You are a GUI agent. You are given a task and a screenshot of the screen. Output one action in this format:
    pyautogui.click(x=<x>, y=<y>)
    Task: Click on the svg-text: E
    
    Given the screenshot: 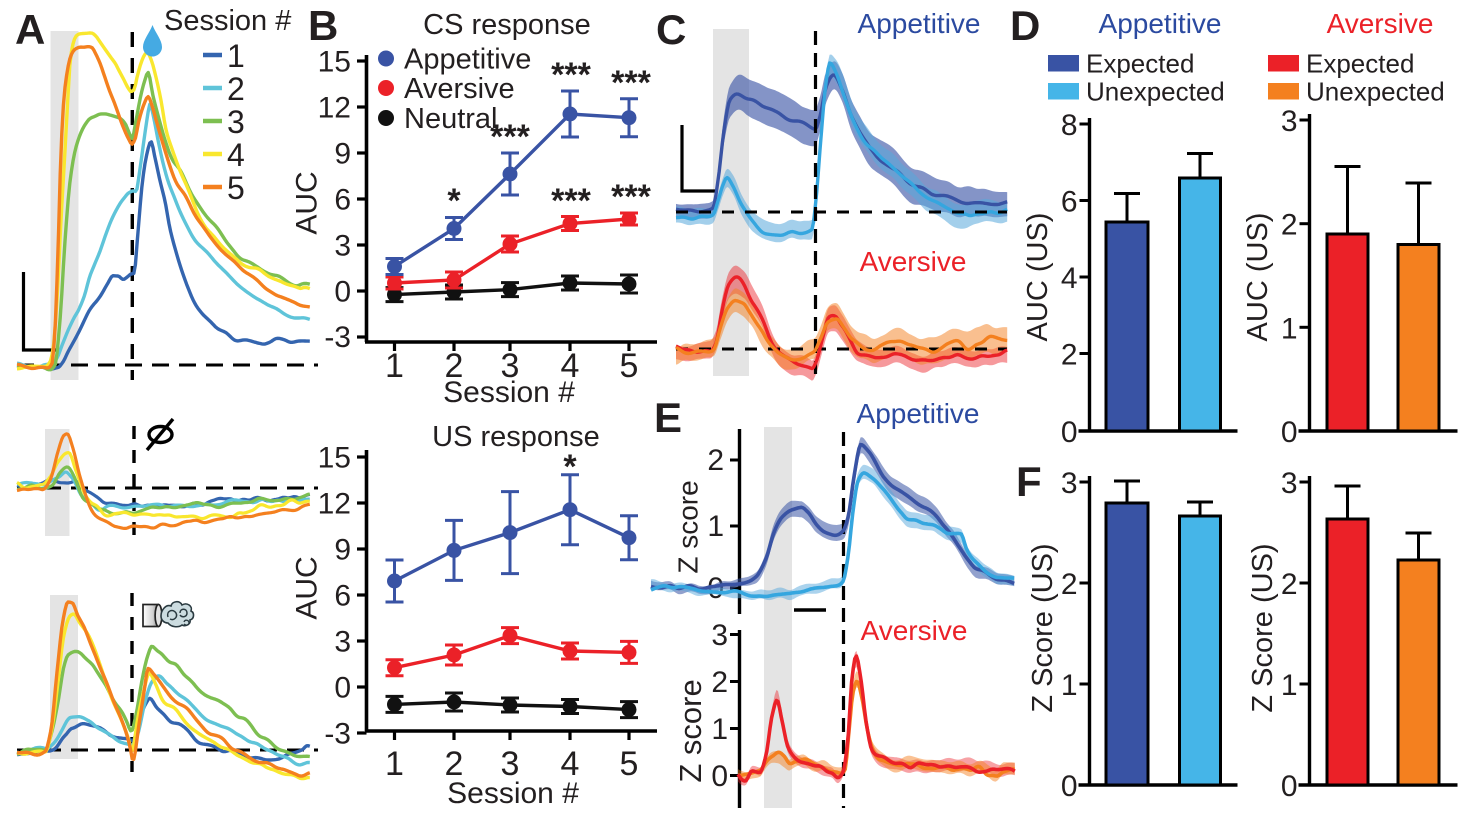 What is the action you would take?
    pyautogui.click(x=668, y=417)
    